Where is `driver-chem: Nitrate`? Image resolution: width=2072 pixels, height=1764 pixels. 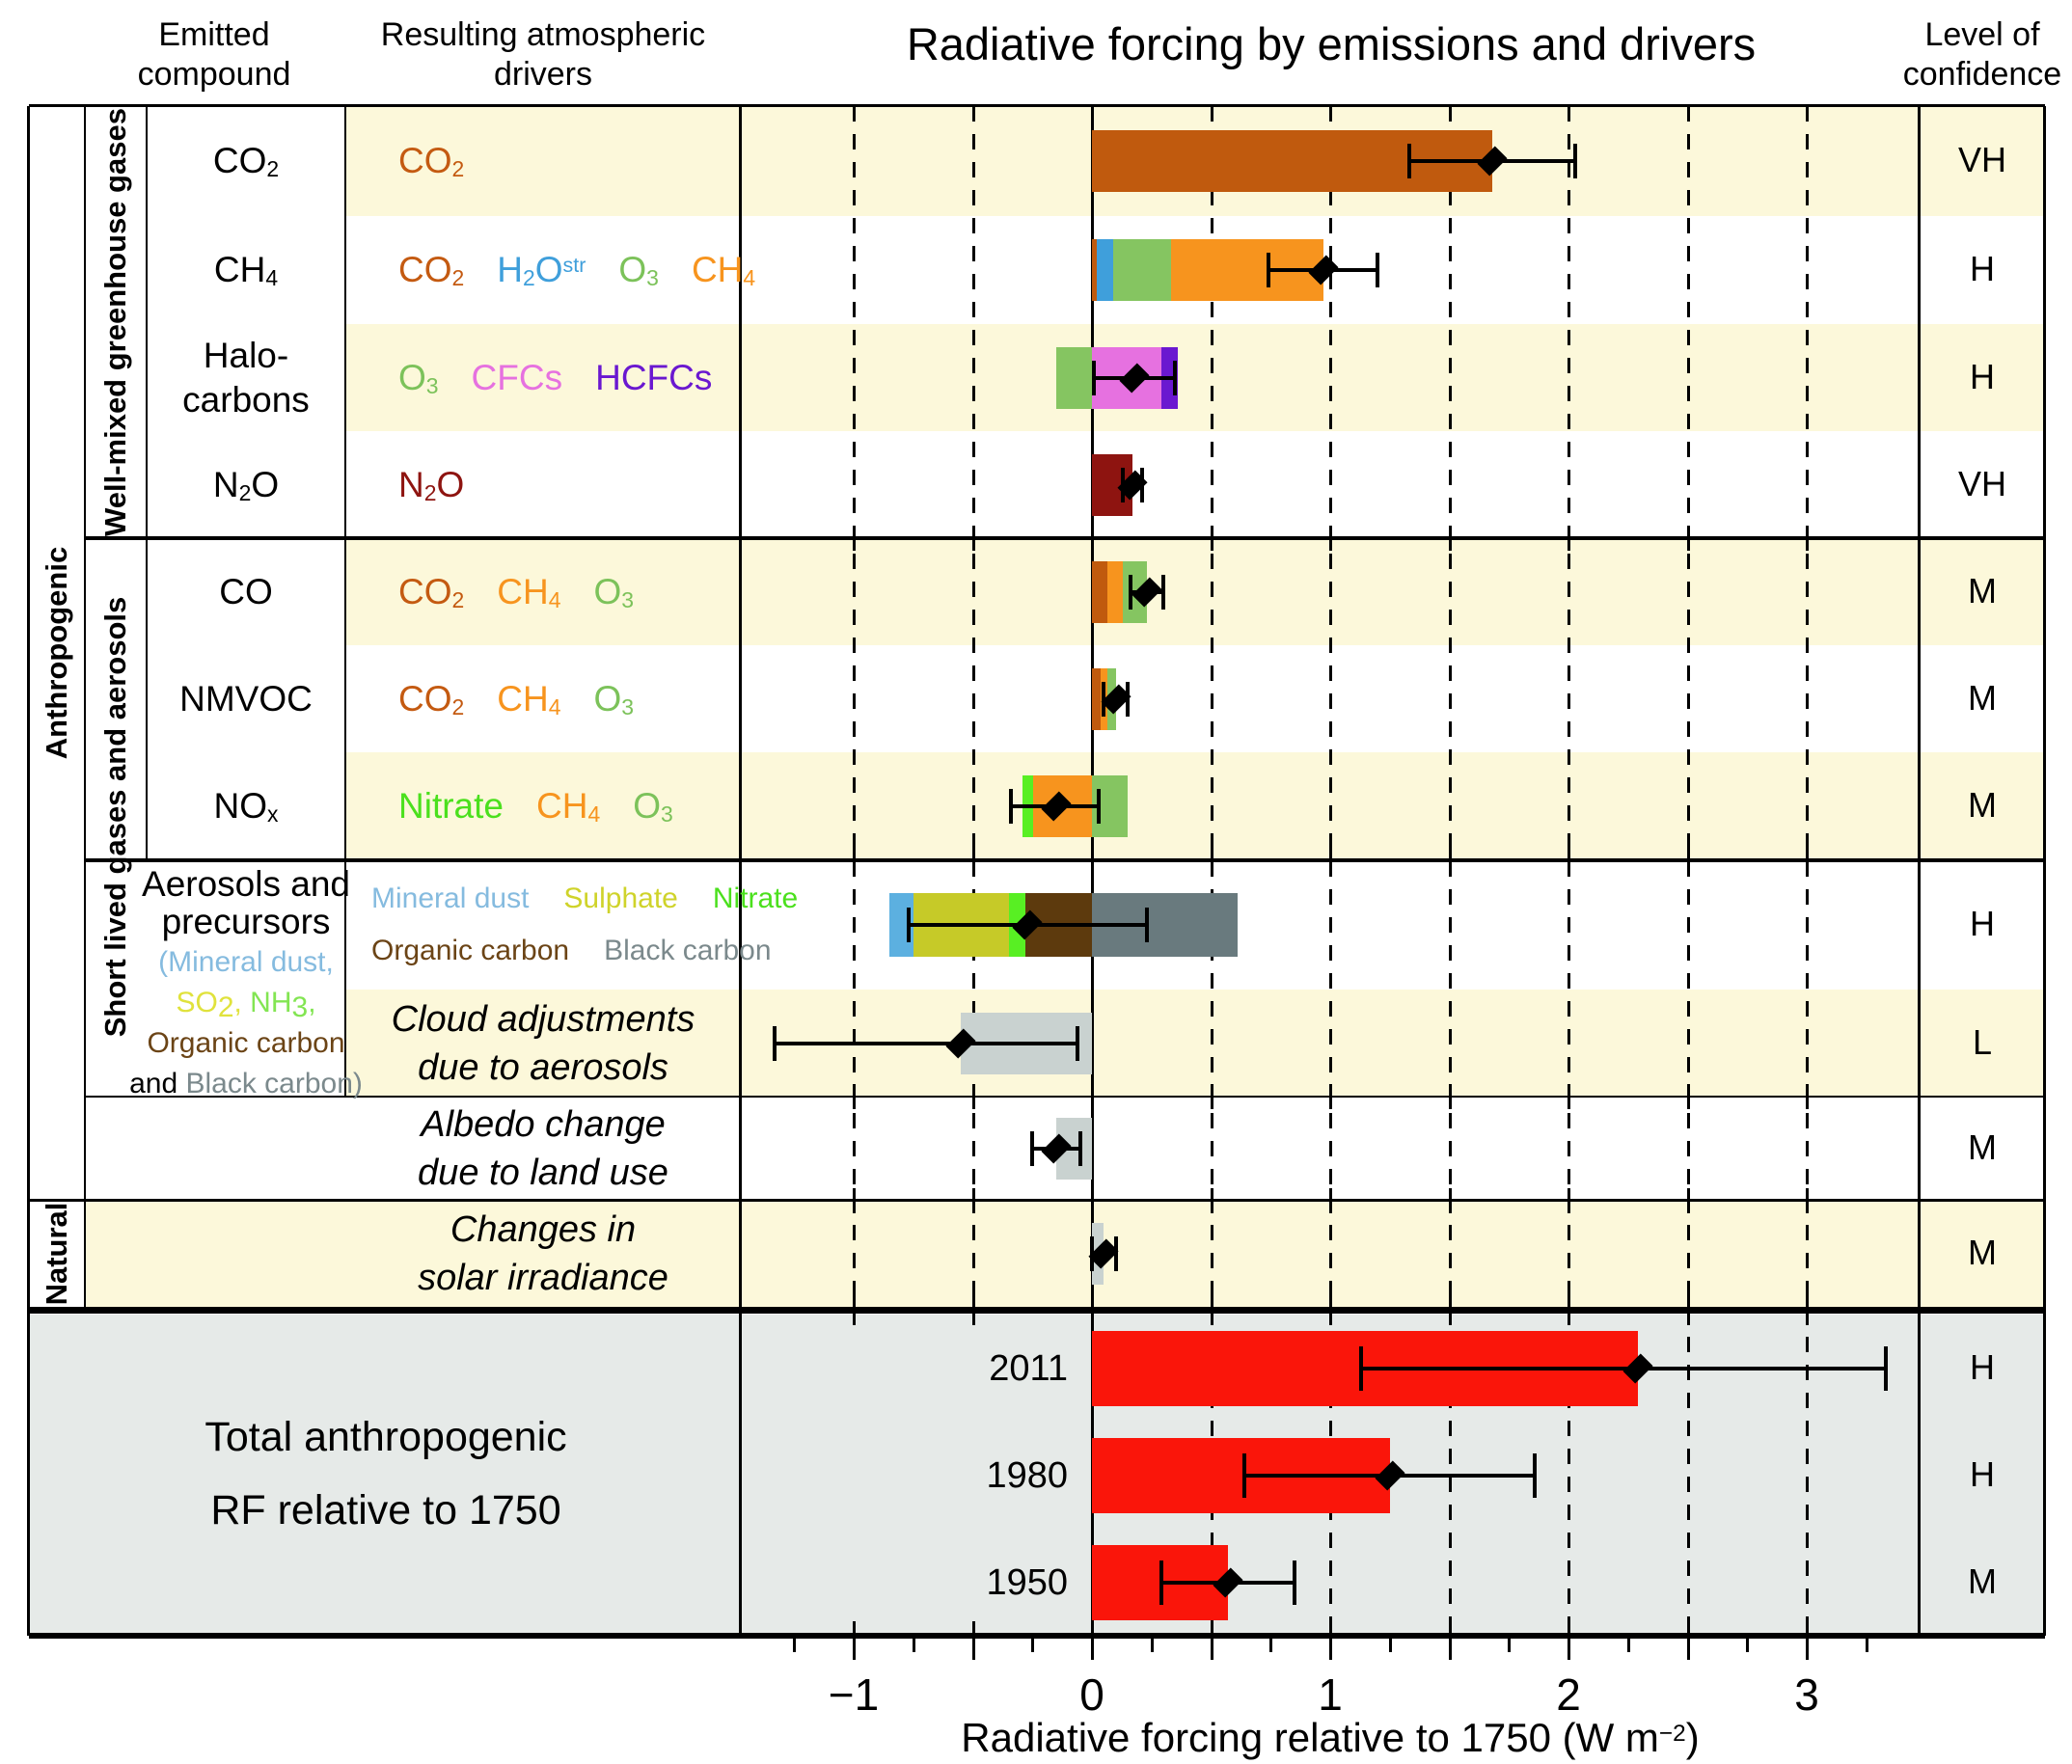
driver-chem: Nitrate is located at coordinates (451, 806).